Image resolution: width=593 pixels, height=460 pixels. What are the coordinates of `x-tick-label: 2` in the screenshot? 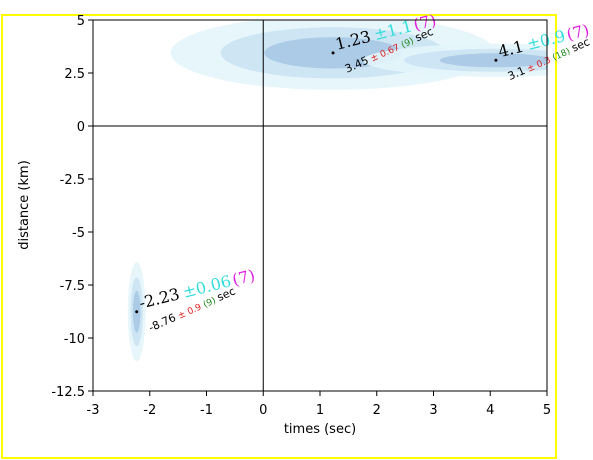 It's located at (377, 410).